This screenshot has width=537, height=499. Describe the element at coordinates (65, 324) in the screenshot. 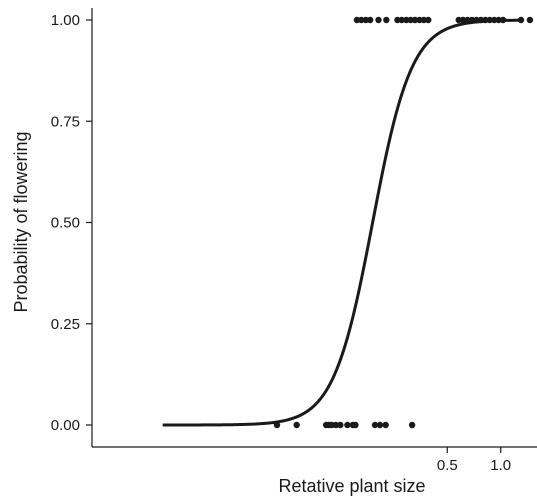

I see `y-tick-label: 0.25` at that location.